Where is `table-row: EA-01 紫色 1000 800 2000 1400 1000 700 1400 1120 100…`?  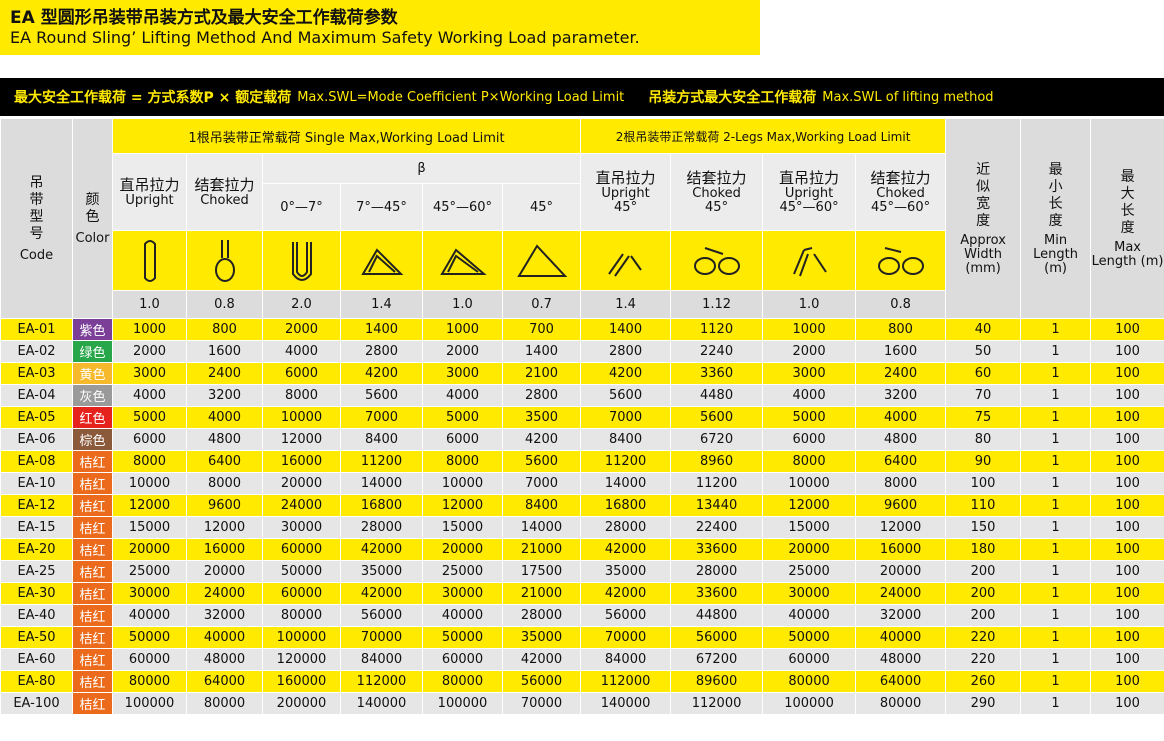 table-row: EA-01 紫色 1000 800 2000 1400 1000 700 1400 1120 100… is located at coordinates (582, 329).